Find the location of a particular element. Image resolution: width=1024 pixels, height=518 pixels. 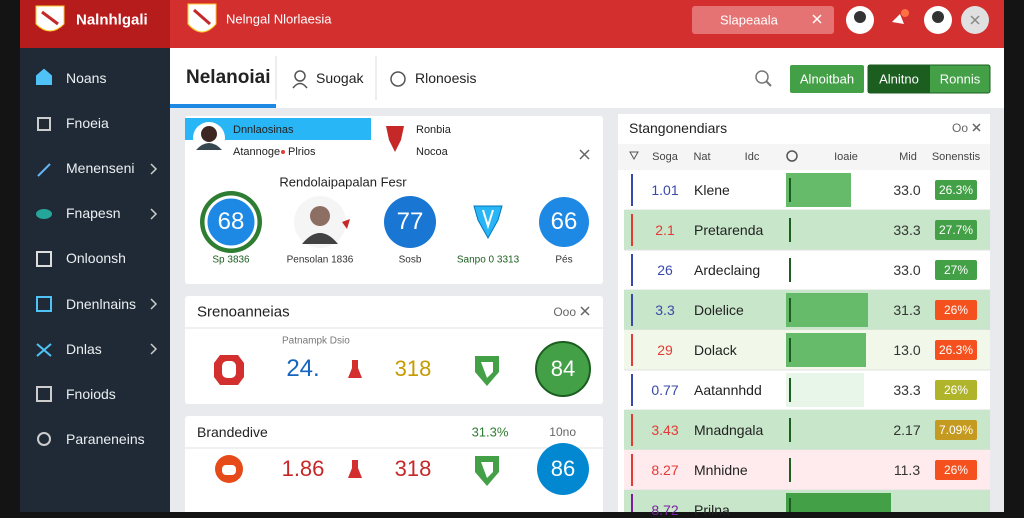

nav-item: Paraneneins is located at coordinates (105, 438).